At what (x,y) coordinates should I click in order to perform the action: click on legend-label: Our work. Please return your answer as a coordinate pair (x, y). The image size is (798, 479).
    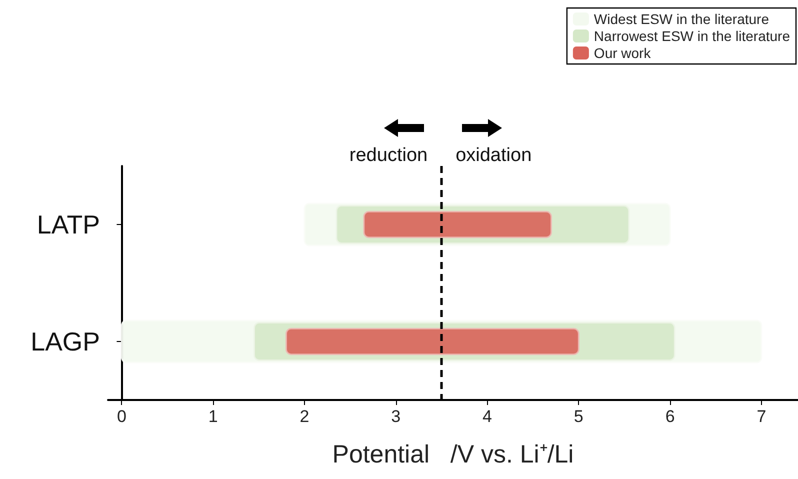
    Looking at the image, I should click on (623, 53).